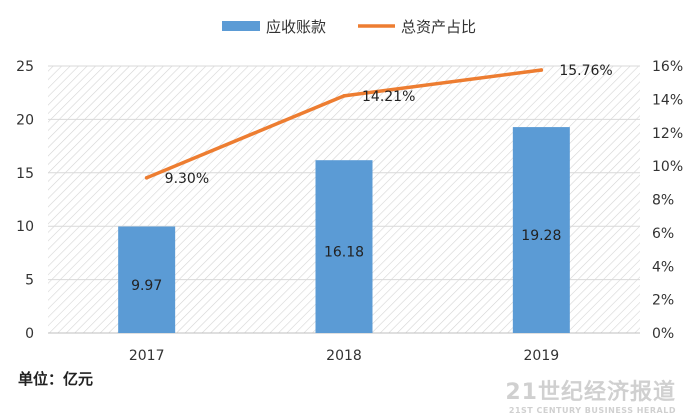  Describe the element at coordinates (663, 334) in the screenshot. I see `y-right-tick-label: 0%` at that location.